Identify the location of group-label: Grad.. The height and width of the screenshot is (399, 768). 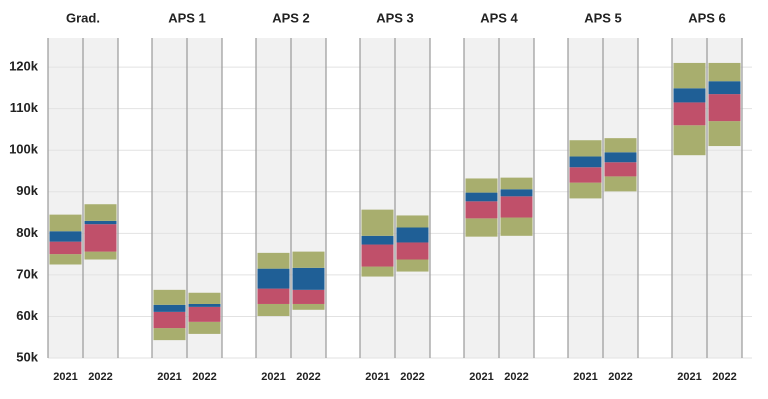
(83, 17).